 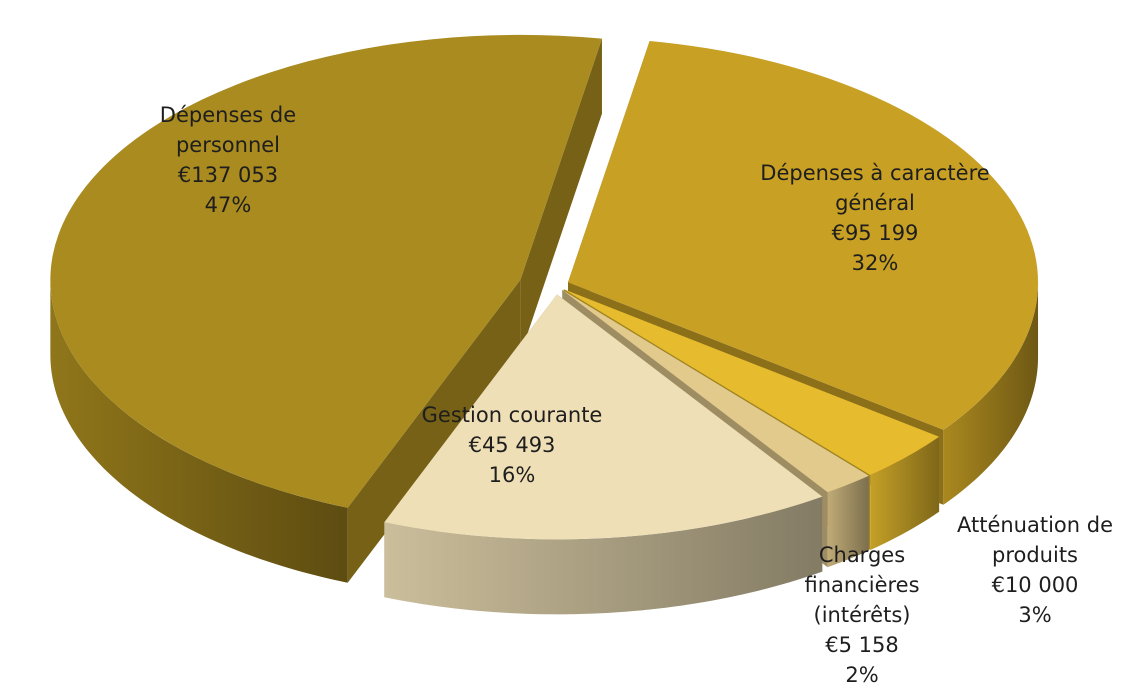 What do you see at coordinates (862, 585) in the screenshot?
I see `category-label: Charges financières (intérêts)` at bounding box center [862, 585].